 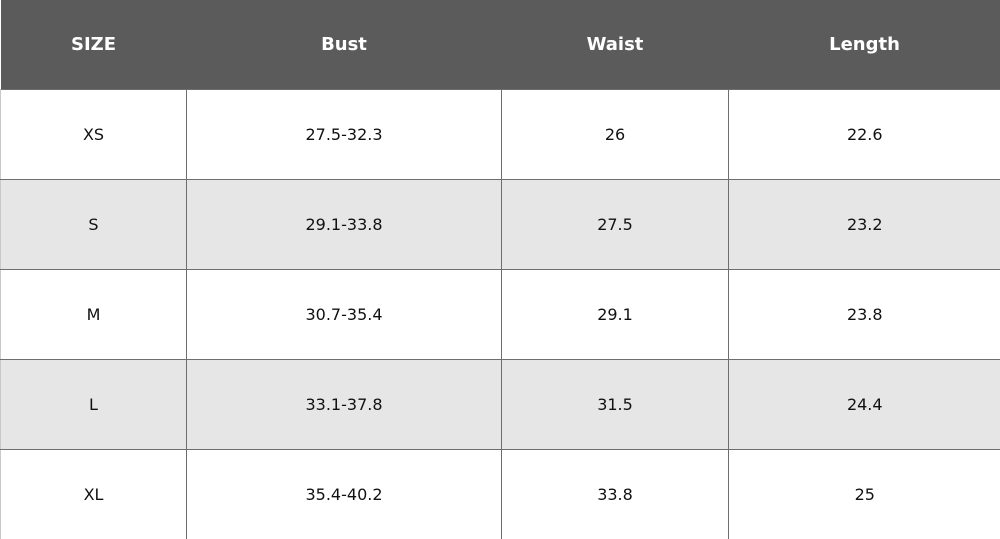 What do you see at coordinates (615, 315) in the screenshot?
I see `cell-waist: 29.1` at bounding box center [615, 315].